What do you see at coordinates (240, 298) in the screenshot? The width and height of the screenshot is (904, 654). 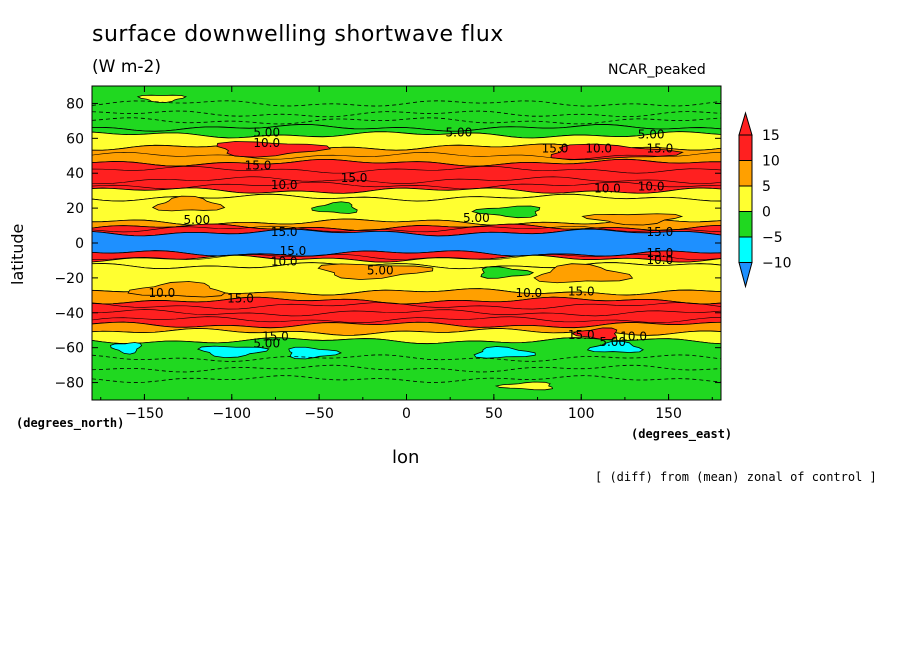 I see `contour-label-24: 15.0` at bounding box center [240, 298].